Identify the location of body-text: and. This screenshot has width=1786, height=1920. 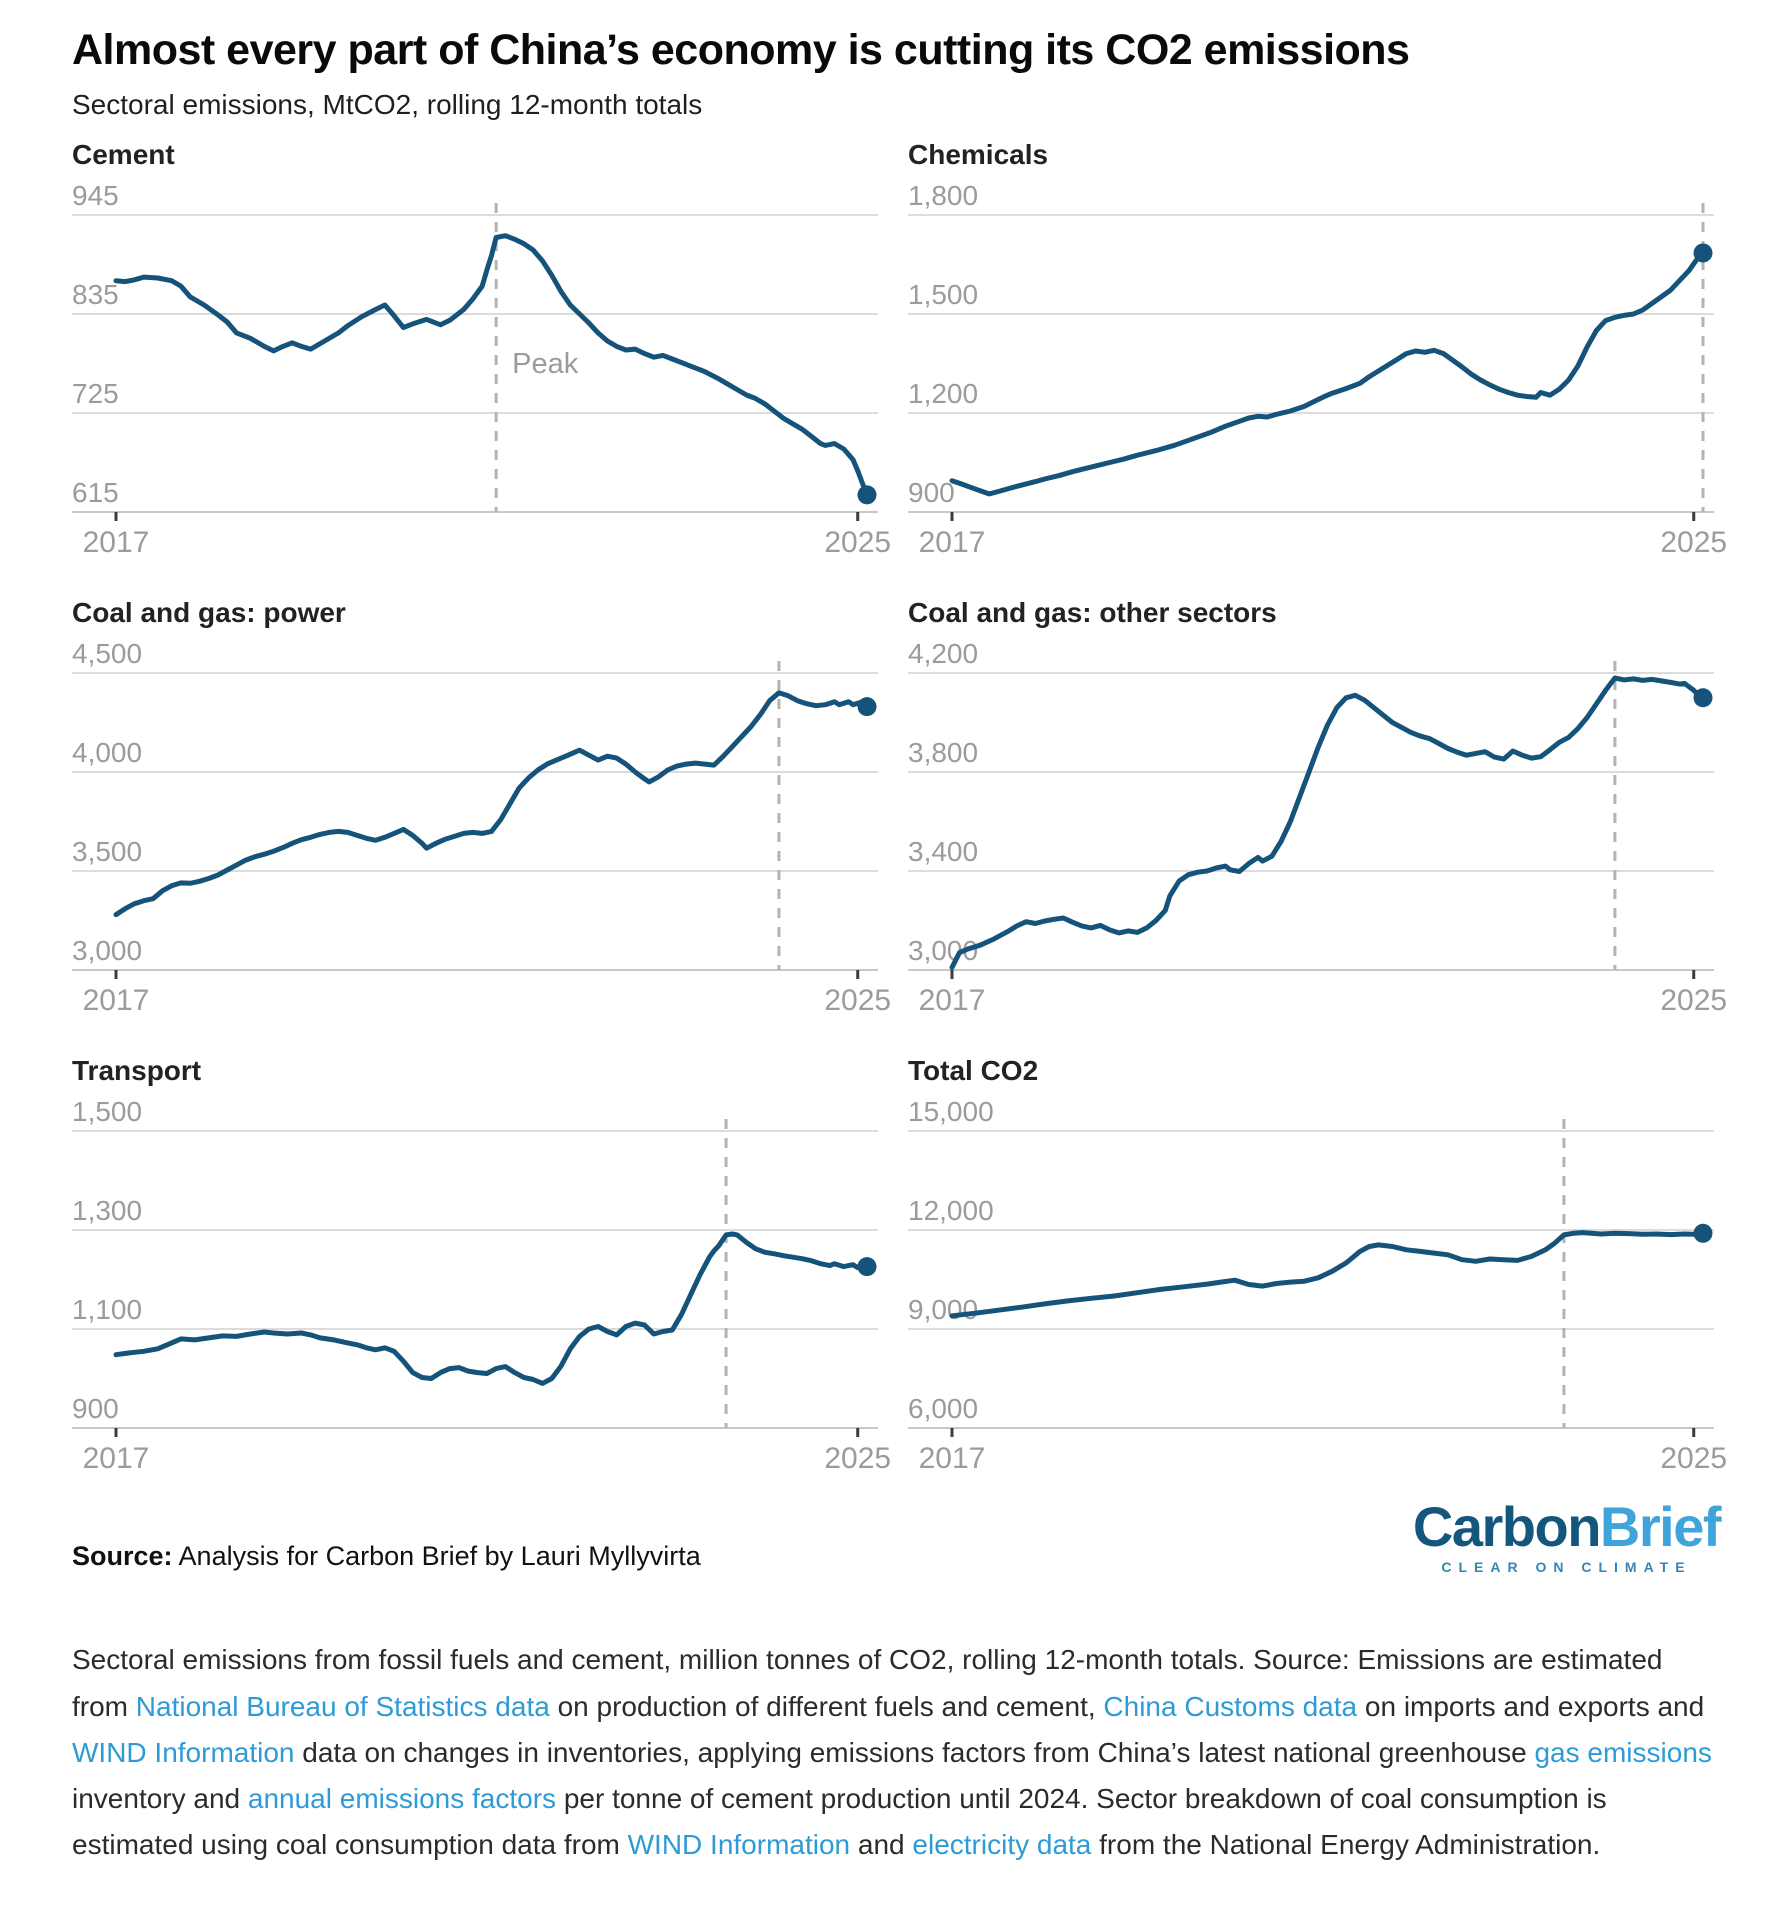
(881, 1845).